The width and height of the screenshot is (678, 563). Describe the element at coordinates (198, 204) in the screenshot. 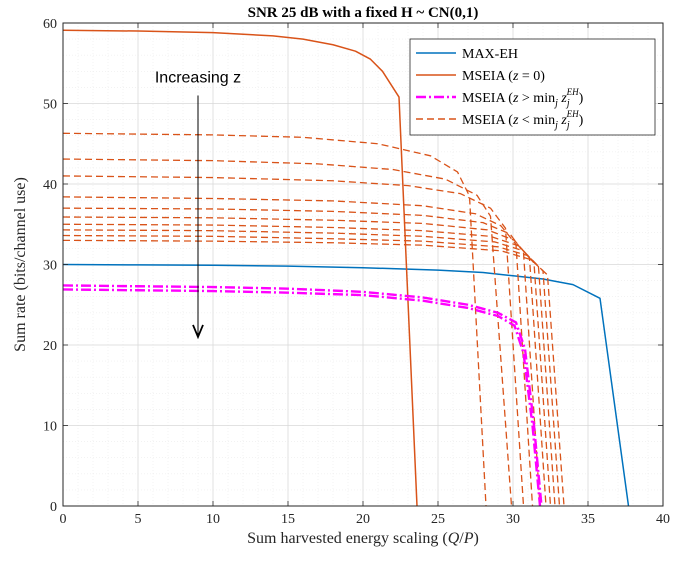

I see `annotation: Increasing z` at that location.